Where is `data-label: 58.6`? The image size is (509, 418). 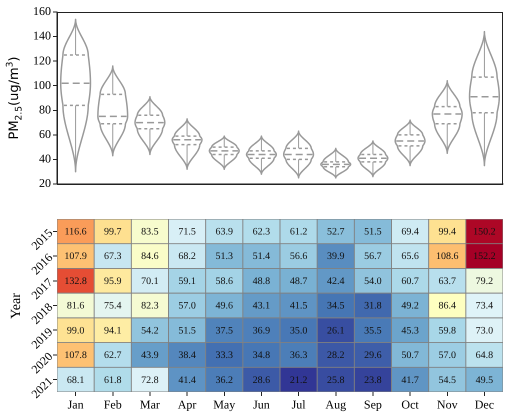
data-label: 58.6 is located at coordinates (224, 281).